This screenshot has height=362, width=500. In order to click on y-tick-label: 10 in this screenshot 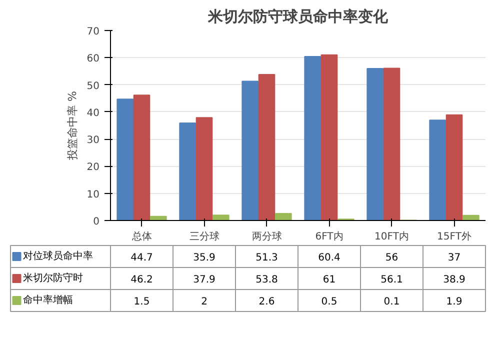, I will do `click(93, 194)`.